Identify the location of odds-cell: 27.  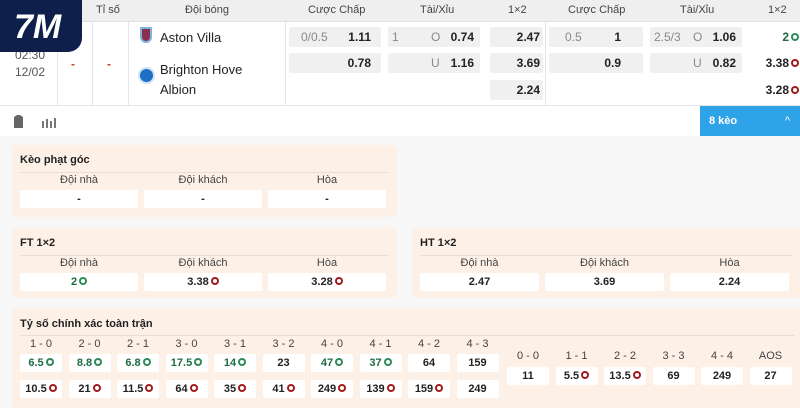
(770, 376).